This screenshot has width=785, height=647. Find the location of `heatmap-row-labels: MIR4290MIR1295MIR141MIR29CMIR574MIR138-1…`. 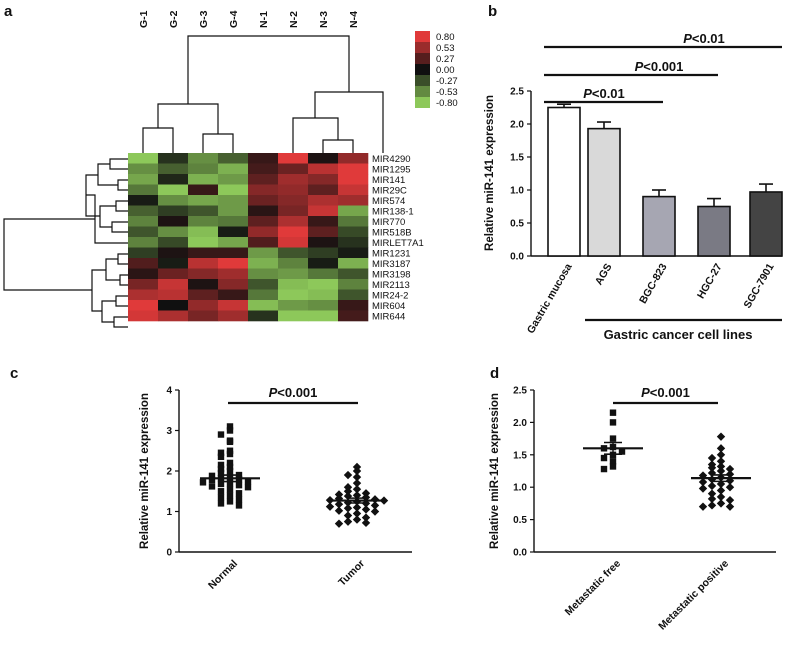

heatmap-row-labels: MIR4290MIR1295MIR141MIR29CMIR574MIR138-1… is located at coordinates (398, 238).